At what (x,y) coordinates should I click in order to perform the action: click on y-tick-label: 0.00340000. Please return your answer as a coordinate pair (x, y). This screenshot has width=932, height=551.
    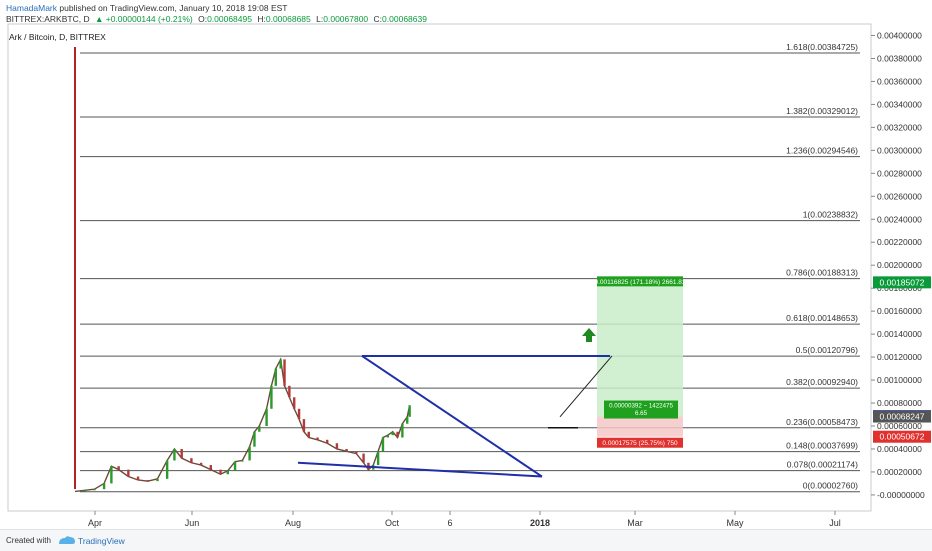
    Looking at the image, I should click on (899, 104).